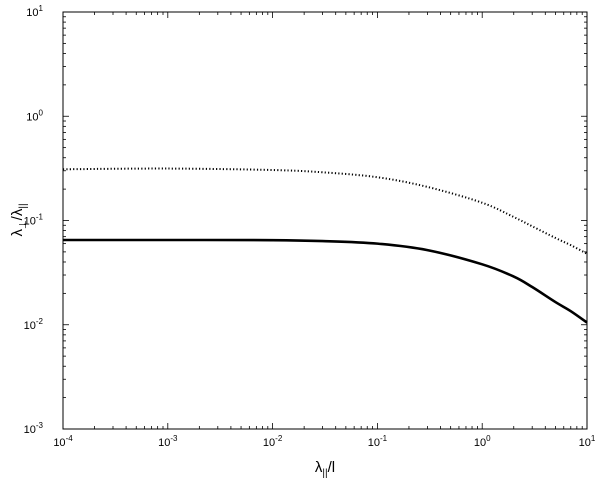  What do you see at coordinates (19, 219) in the screenshot?
I see `y-axis-label: λ⊥/λ||` at bounding box center [19, 219].